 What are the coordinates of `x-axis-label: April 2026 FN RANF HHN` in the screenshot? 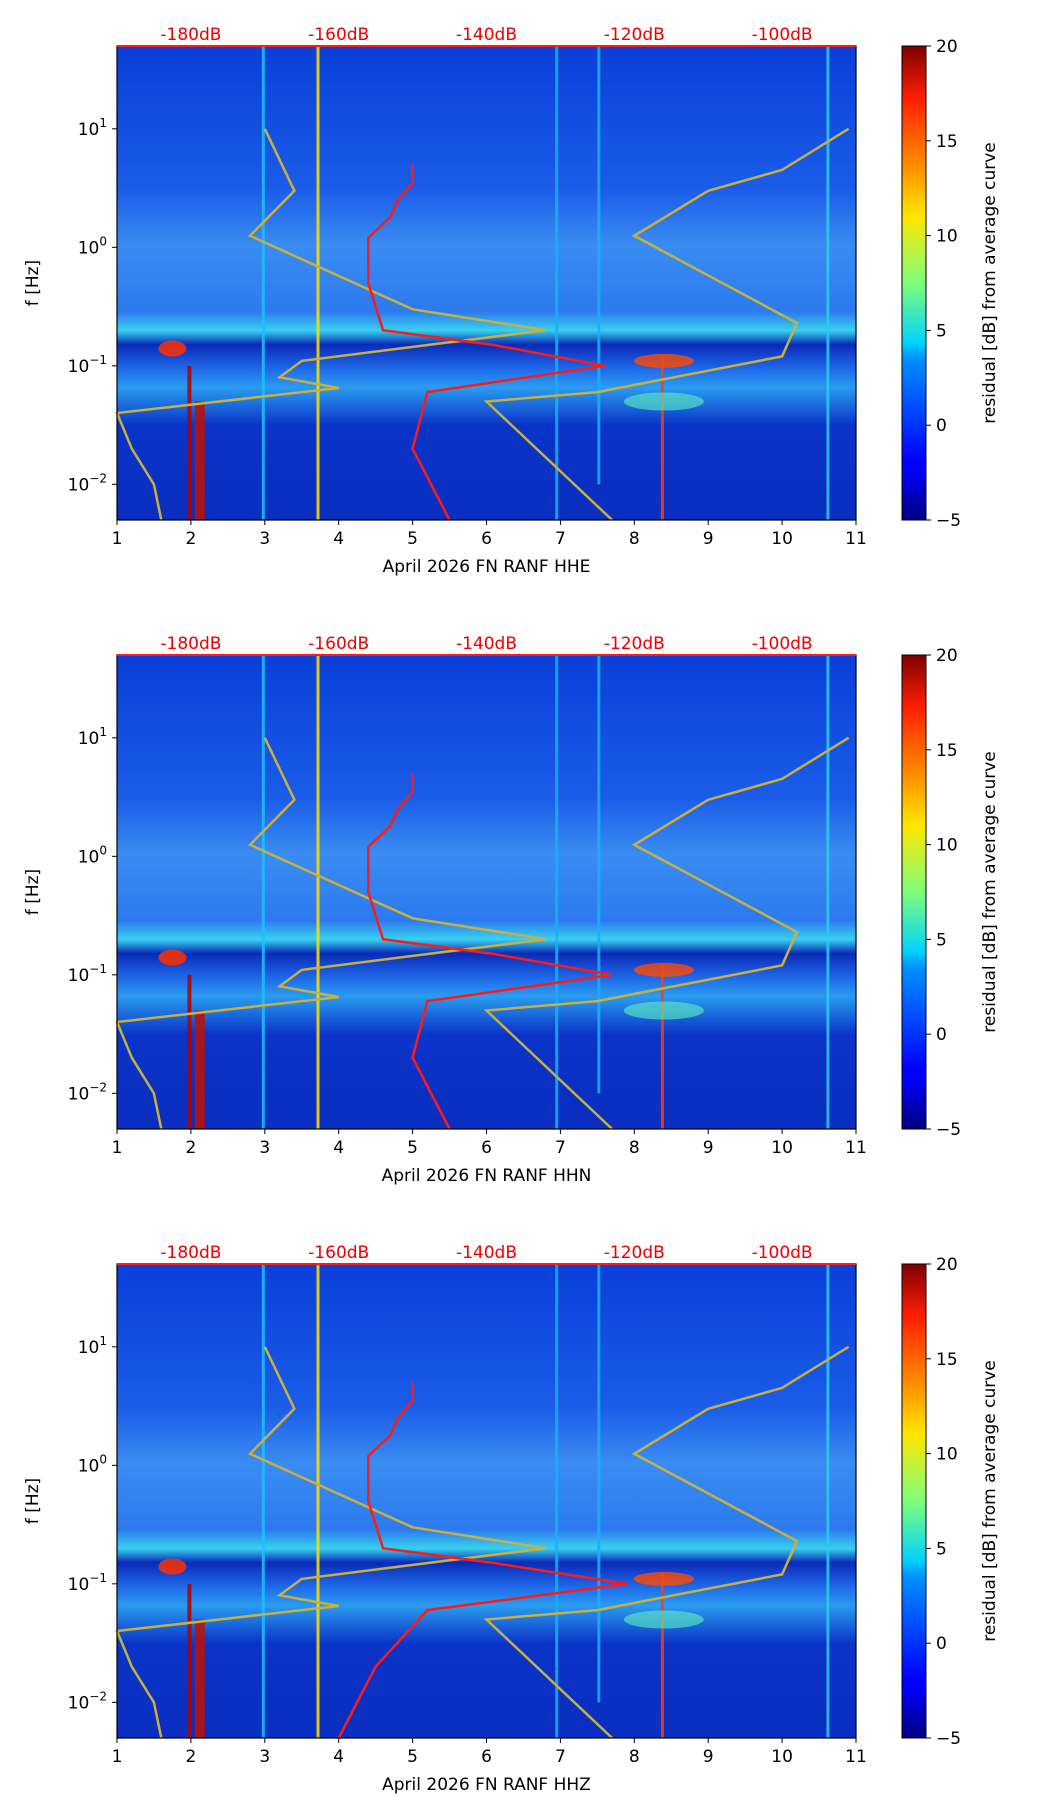 It's located at (487, 1176).